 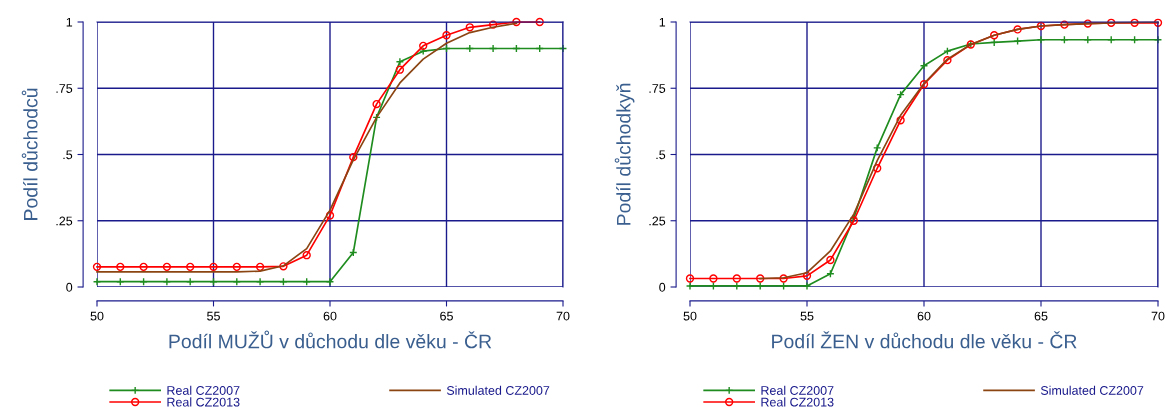 I want to click on y-axis-title: Podíl důchodců, so click(x=29, y=154).